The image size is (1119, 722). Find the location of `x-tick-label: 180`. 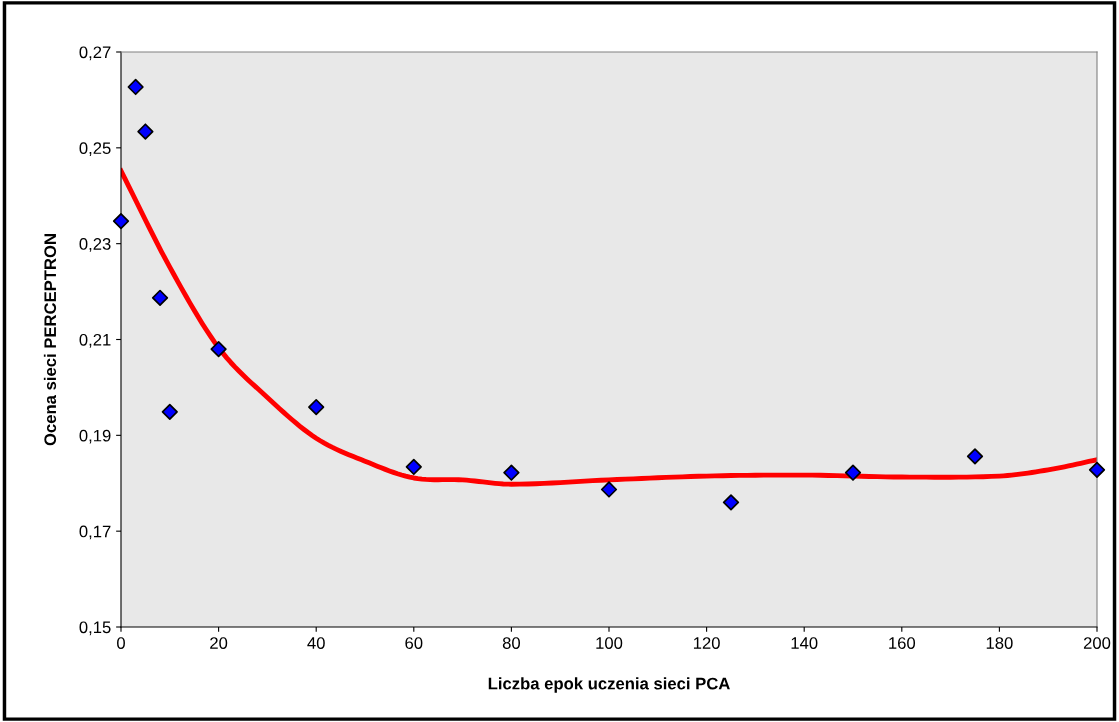

x-tick-label: 180 is located at coordinates (999, 643).